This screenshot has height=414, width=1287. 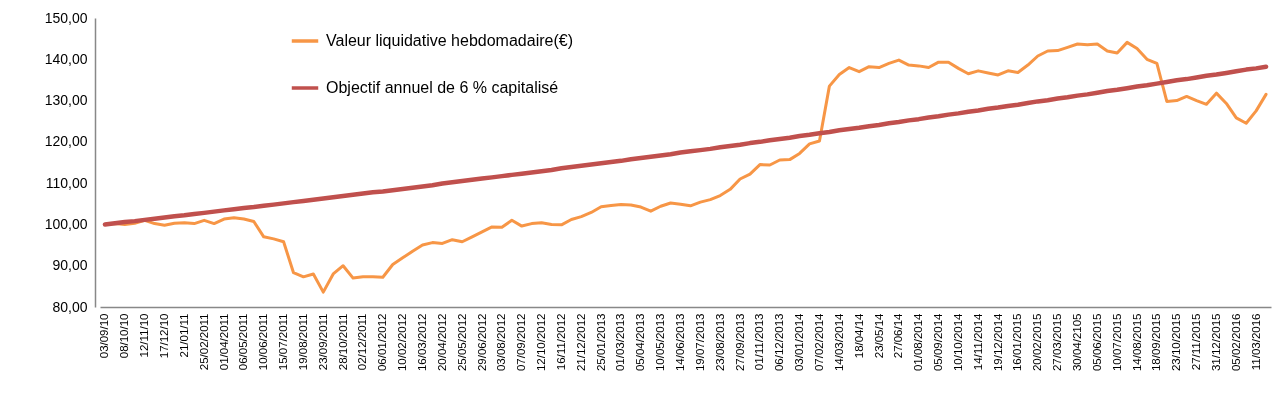 I want to click on x-tick-label: 05/04/2013, so click(x=640, y=342).